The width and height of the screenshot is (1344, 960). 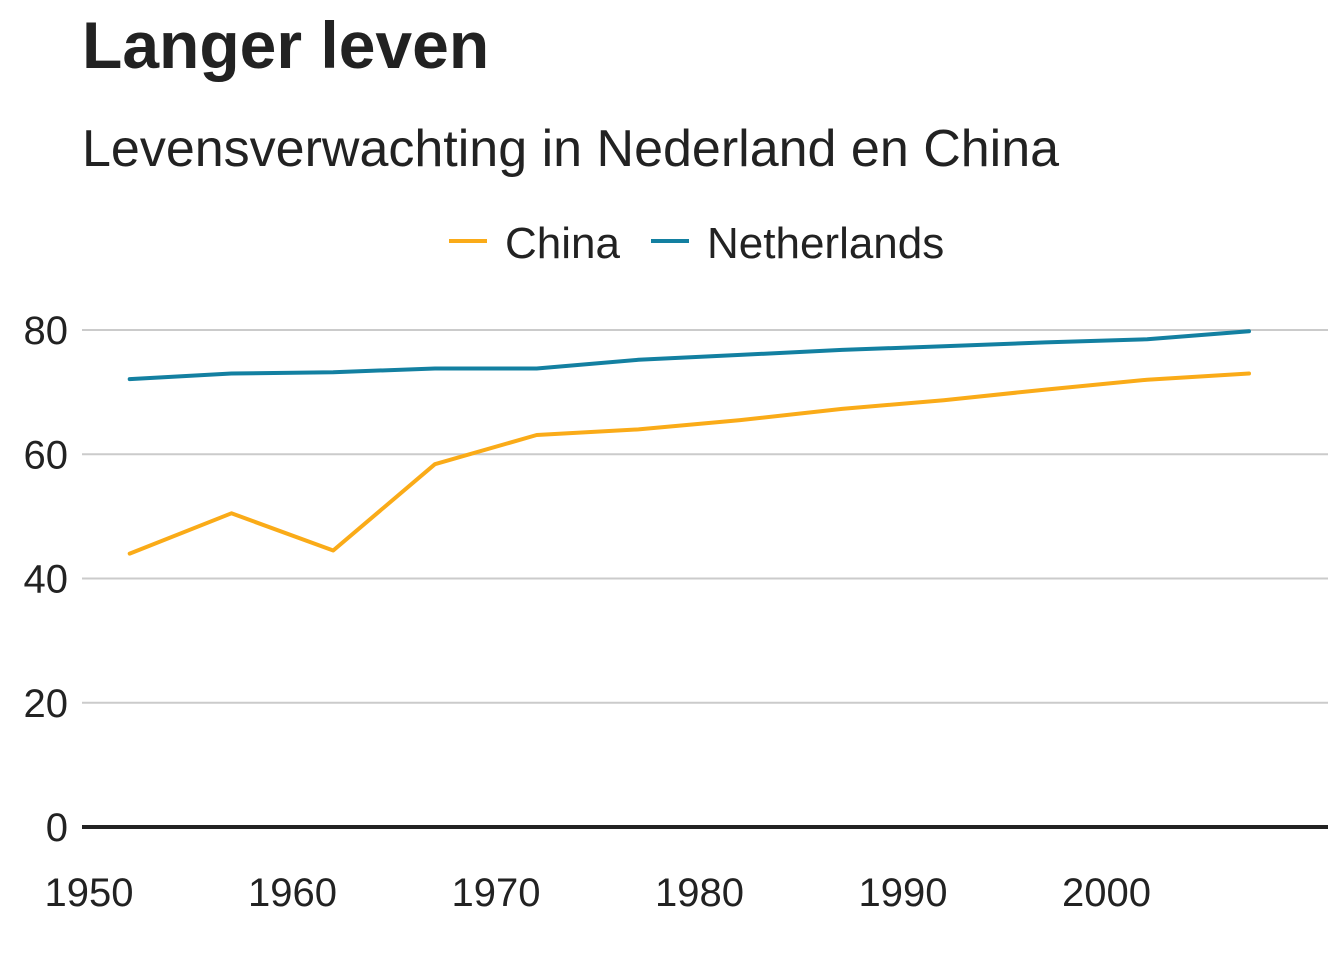 What do you see at coordinates (825, 243) in the screenshot?
I see `legend-label-netherlands: Netherlands` at bounding box center [825, 243].